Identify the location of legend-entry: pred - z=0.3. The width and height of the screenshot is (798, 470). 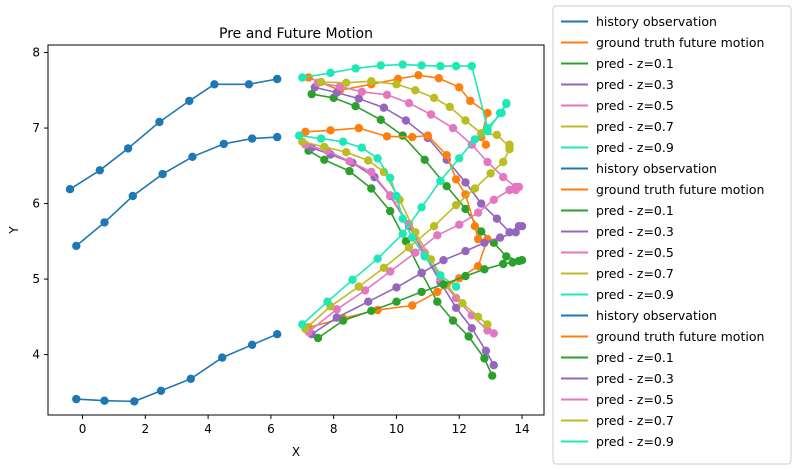
(617, 84).